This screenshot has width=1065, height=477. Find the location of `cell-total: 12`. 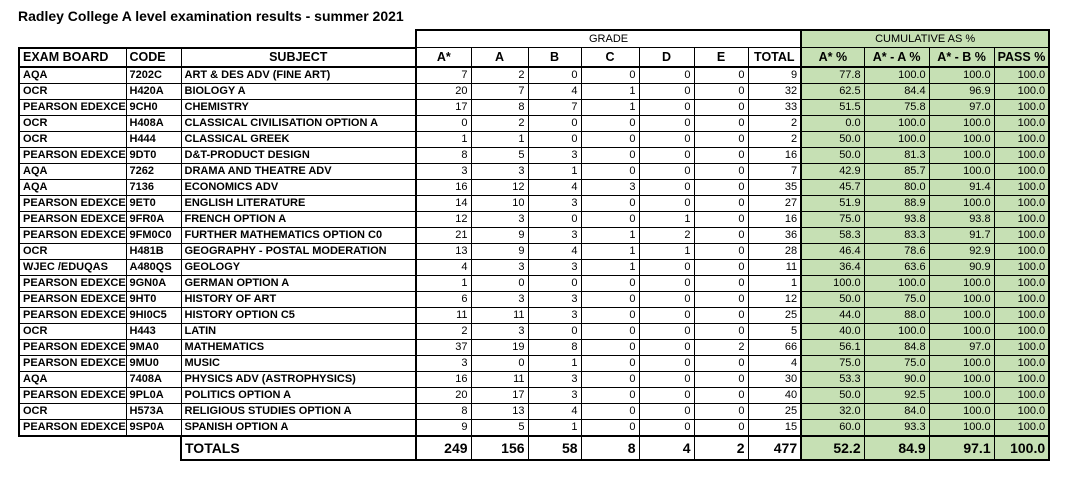

cell-total: 12 is located at coordinates (774, 299).